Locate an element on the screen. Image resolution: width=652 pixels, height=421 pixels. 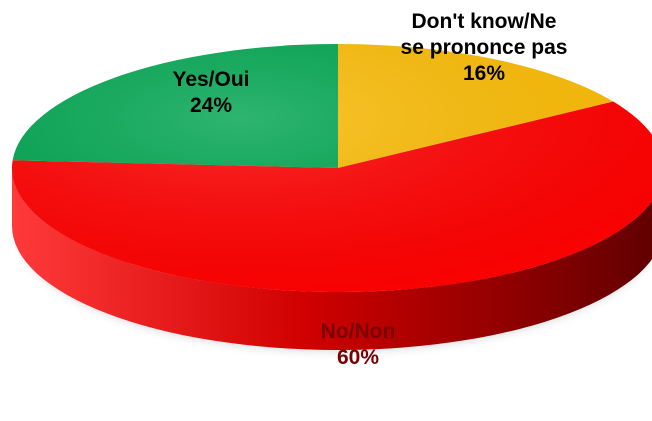
slice-category: se prononce pas is located at coordinates (484, 47).